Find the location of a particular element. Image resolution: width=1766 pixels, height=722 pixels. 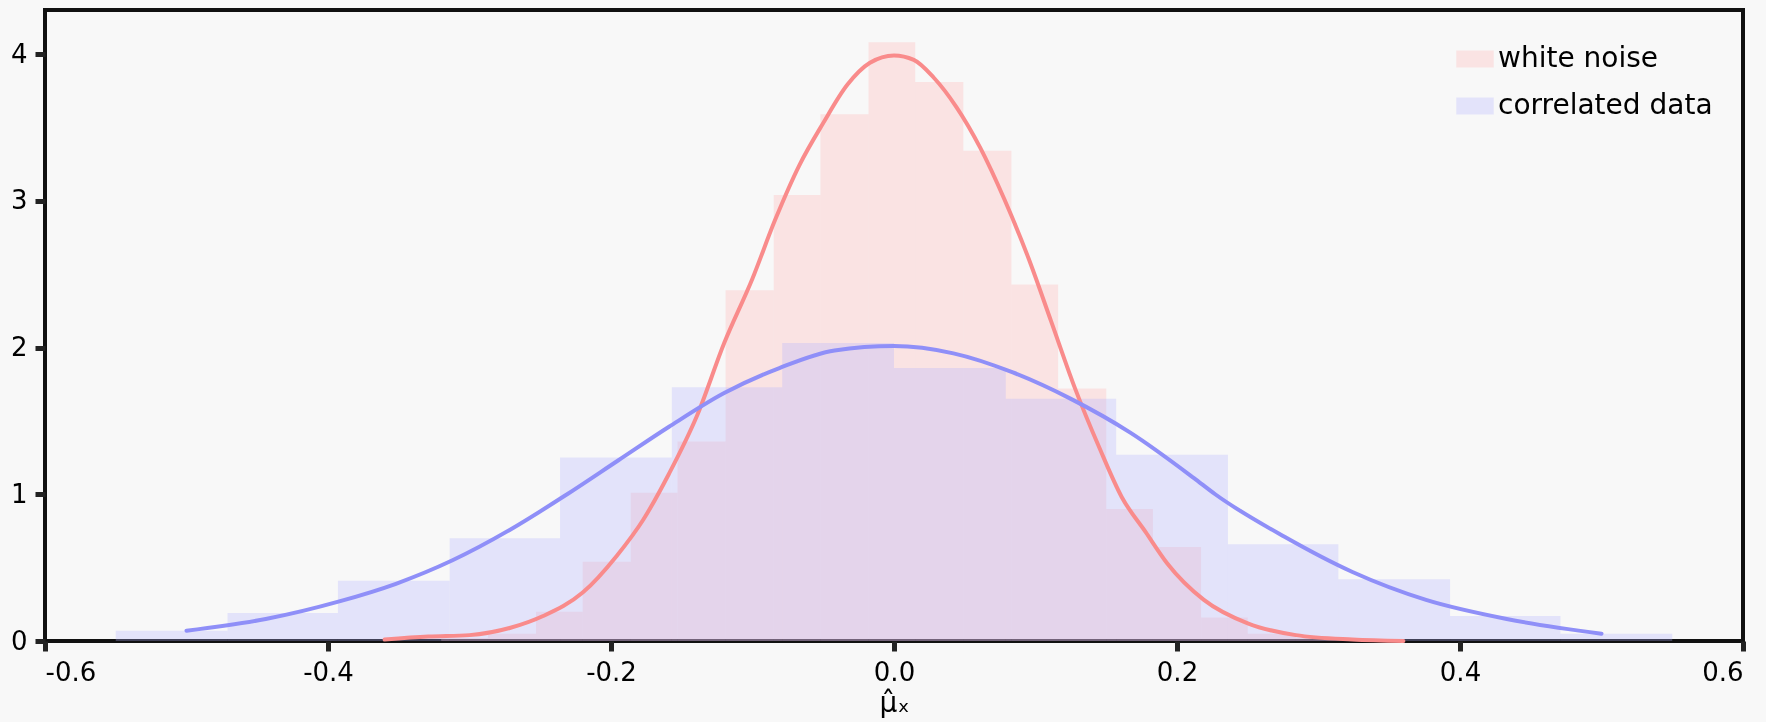

x-axis-title: μ̂ₓ is located at coordinates (894, 702).